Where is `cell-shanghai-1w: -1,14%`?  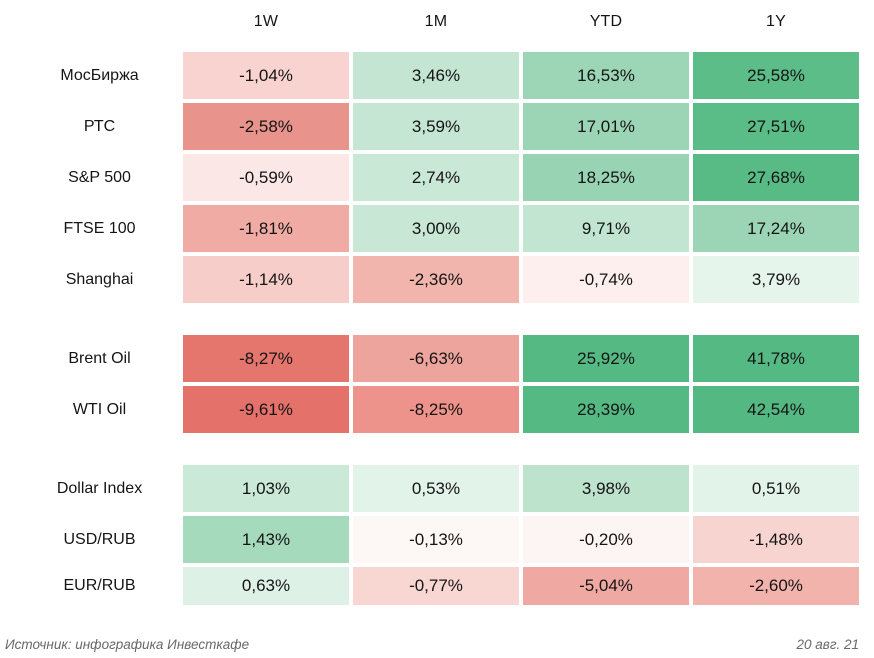 cell-shanghai-1w: -1,14% is located at coordinates (266, 279).